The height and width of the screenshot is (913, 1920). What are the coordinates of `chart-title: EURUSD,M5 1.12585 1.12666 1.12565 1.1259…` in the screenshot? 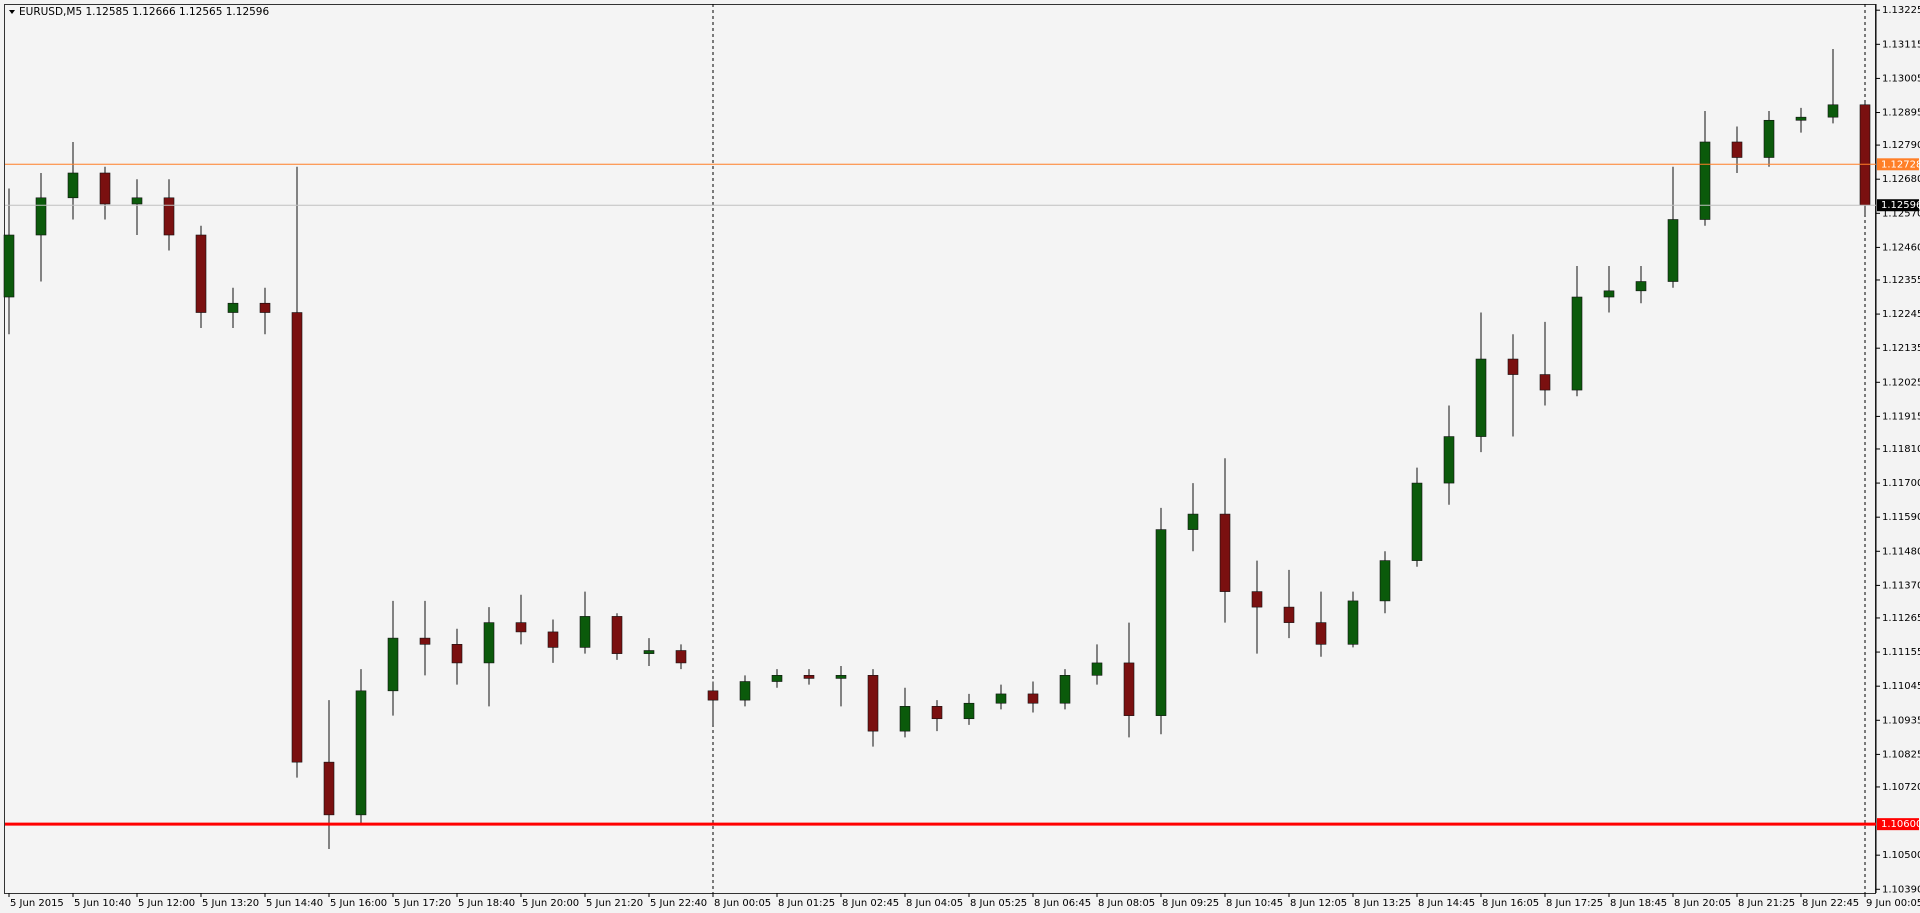 It's located at (144, 12).